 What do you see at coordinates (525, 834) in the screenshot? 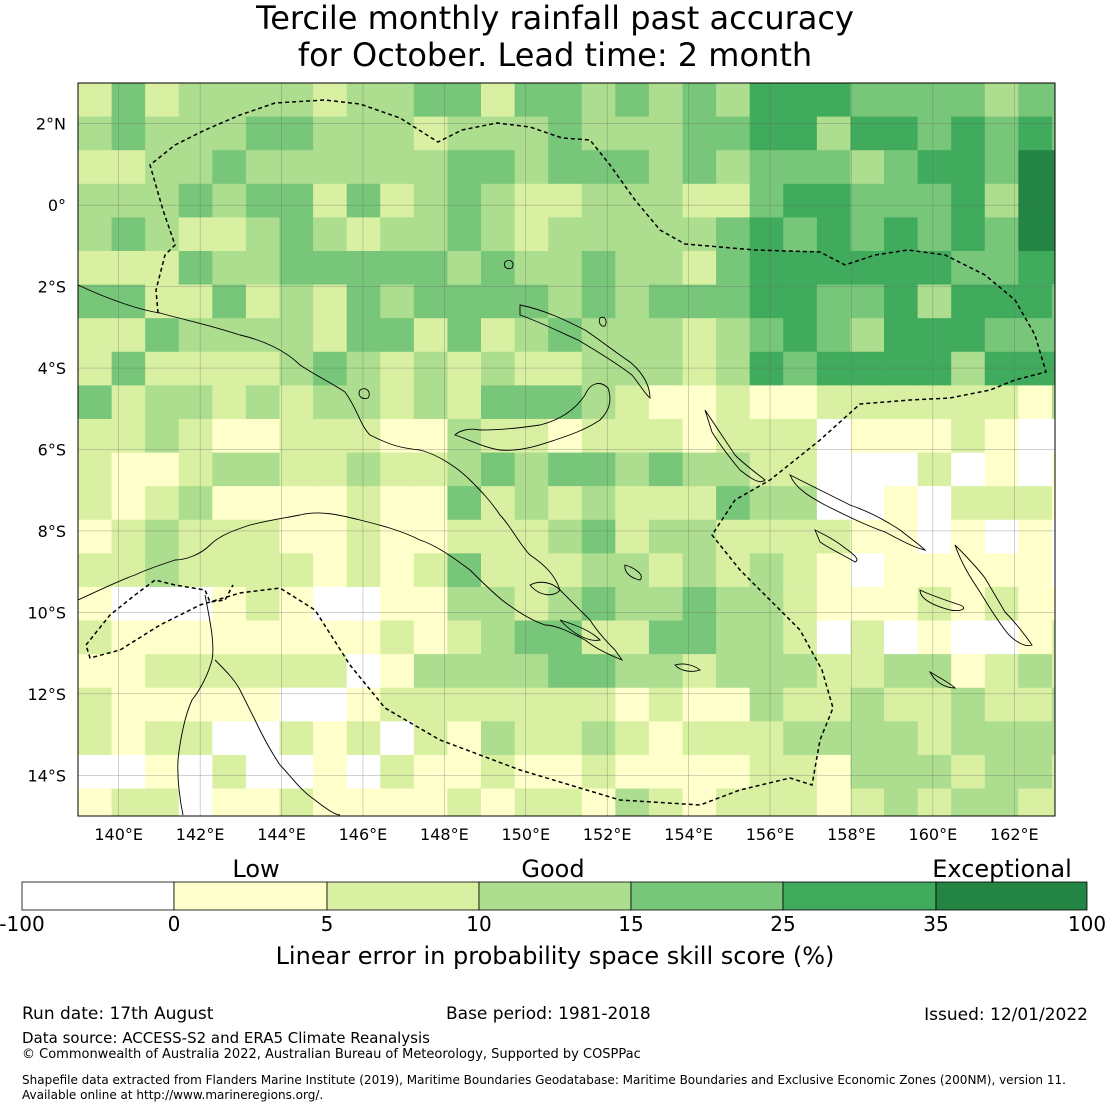
I see `longitude-tick-label: 150°E` at bounding box center [525, 834].